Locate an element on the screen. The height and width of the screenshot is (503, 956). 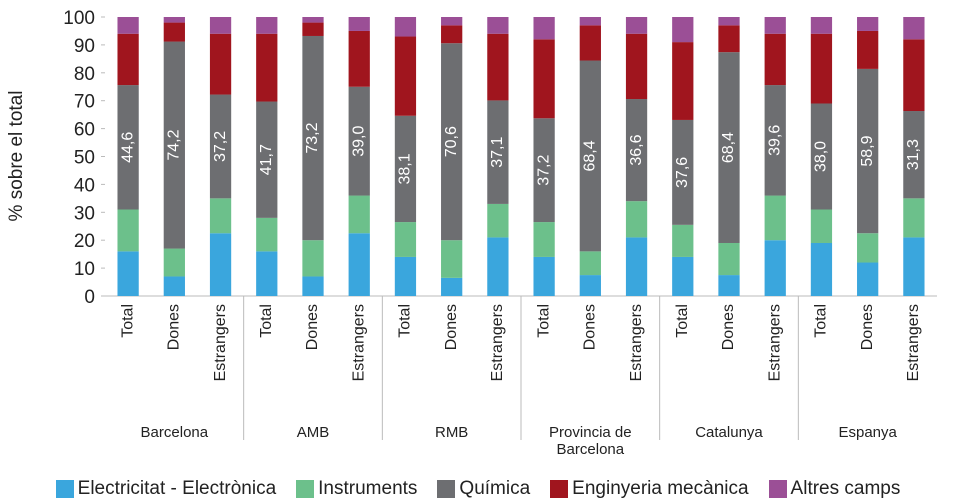
y-axis-label: % sobre el total is located at coordinates (16, 156).